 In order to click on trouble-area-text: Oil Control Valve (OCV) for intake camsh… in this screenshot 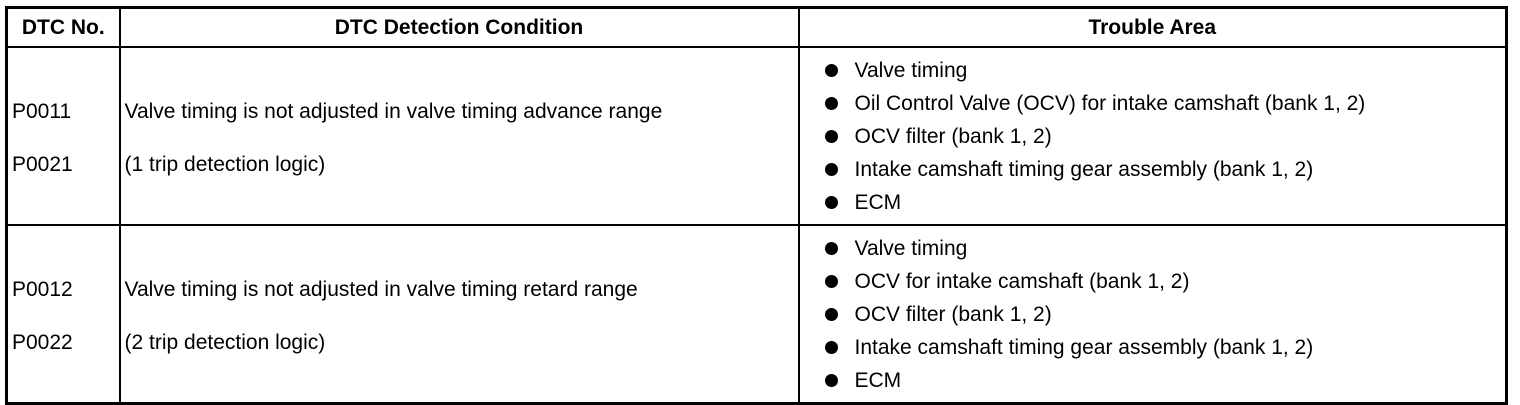, I will do `click(1110, 103)`.